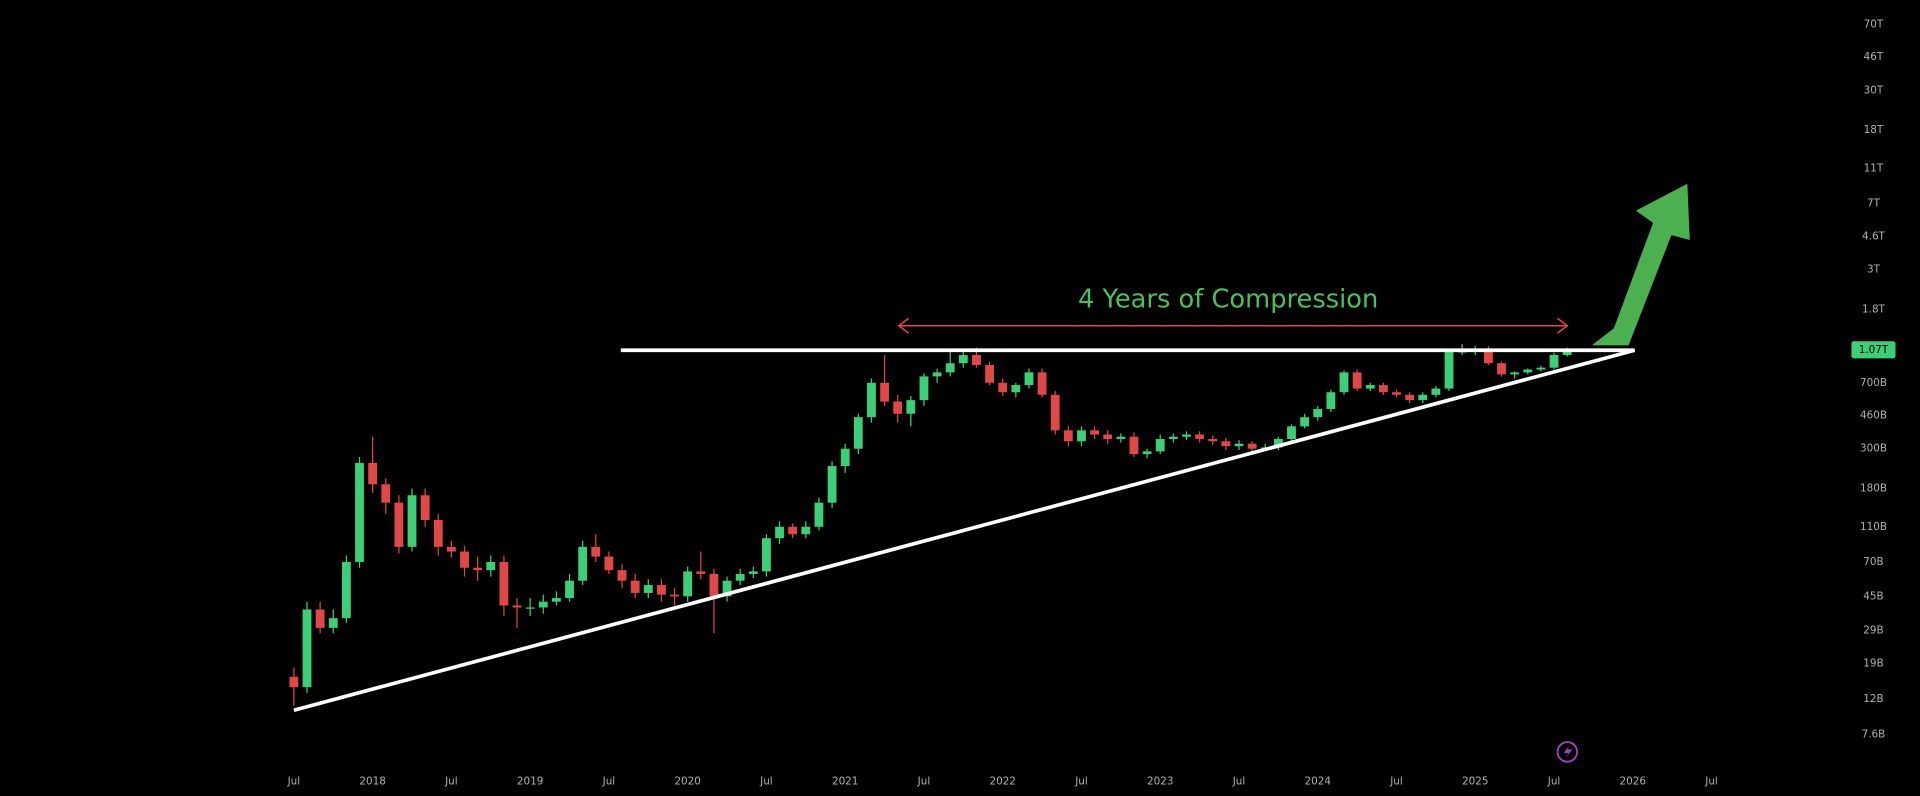 This screenshot has height=796, width=1920. I want to click on y-tick-label: 70B, so click(1873, 562).